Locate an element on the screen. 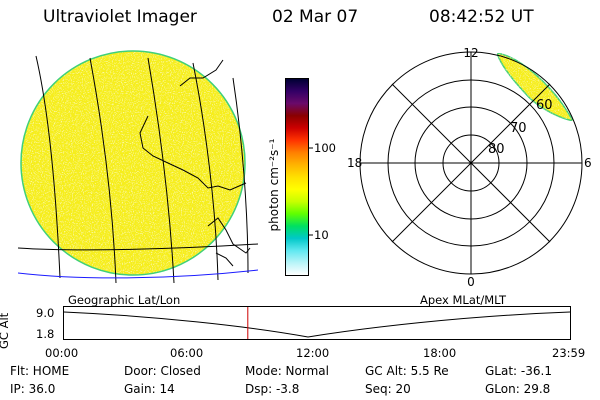 The width and height of the screenshot is (600, 400). latitude-grid-lines is located at coordinates (138, 261).